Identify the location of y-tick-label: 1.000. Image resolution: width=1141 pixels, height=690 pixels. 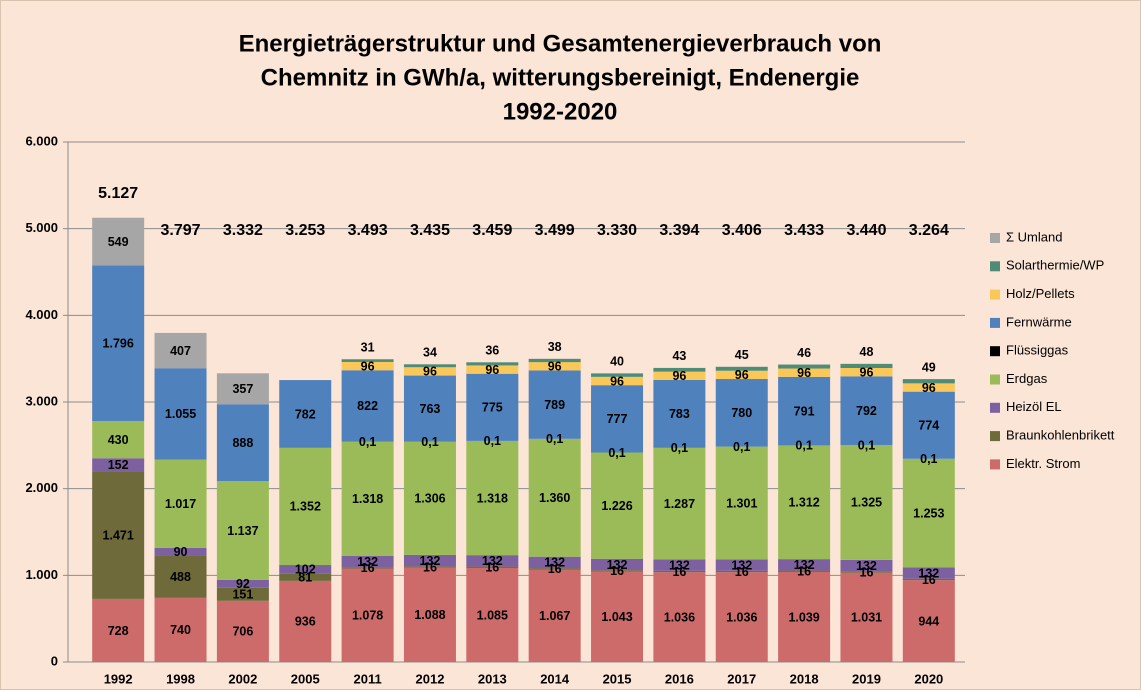
(41, 574).